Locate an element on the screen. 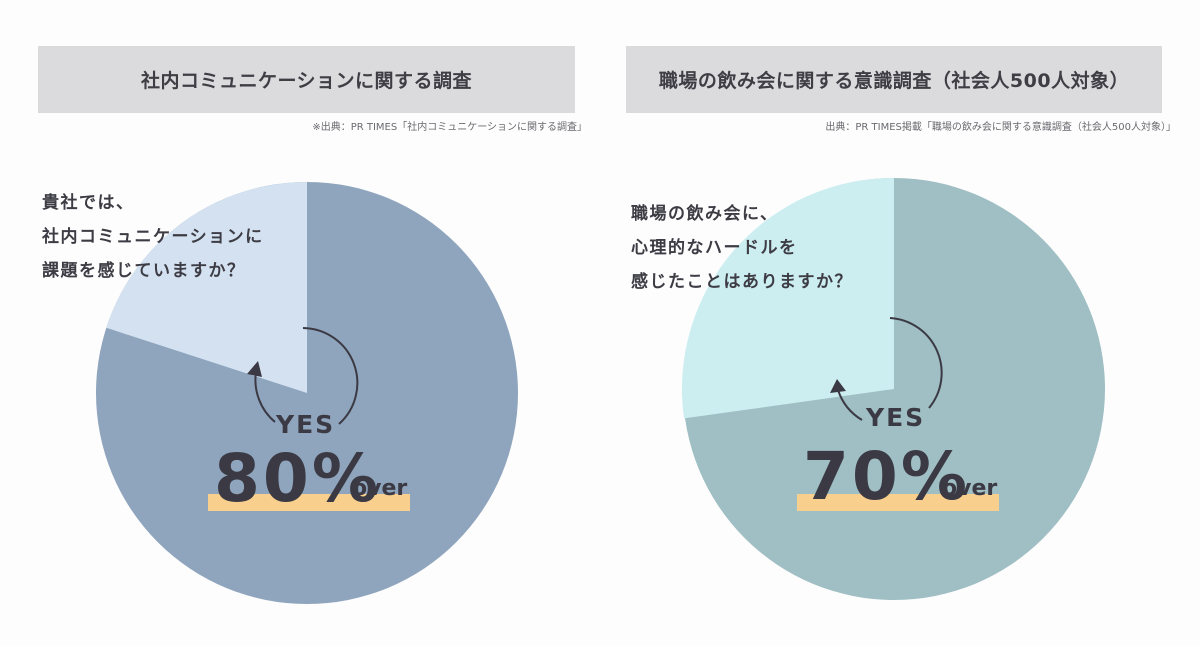 Image resolution: width=1200 pixels, height=646 pixels. left-question: 貴社では、 社内コミュニケーションに 課題を感じていますか？ is located at coordinates (153, 237).